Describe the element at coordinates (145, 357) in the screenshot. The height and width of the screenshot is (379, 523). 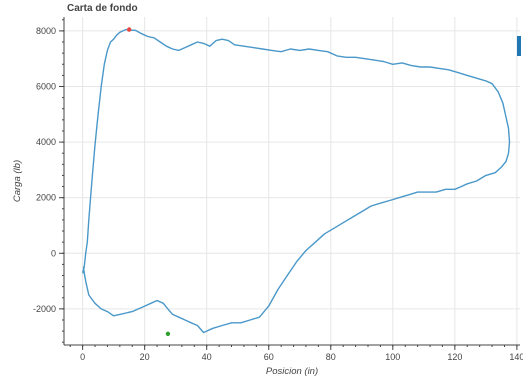
I see `x-tick-label: 20` at that location.